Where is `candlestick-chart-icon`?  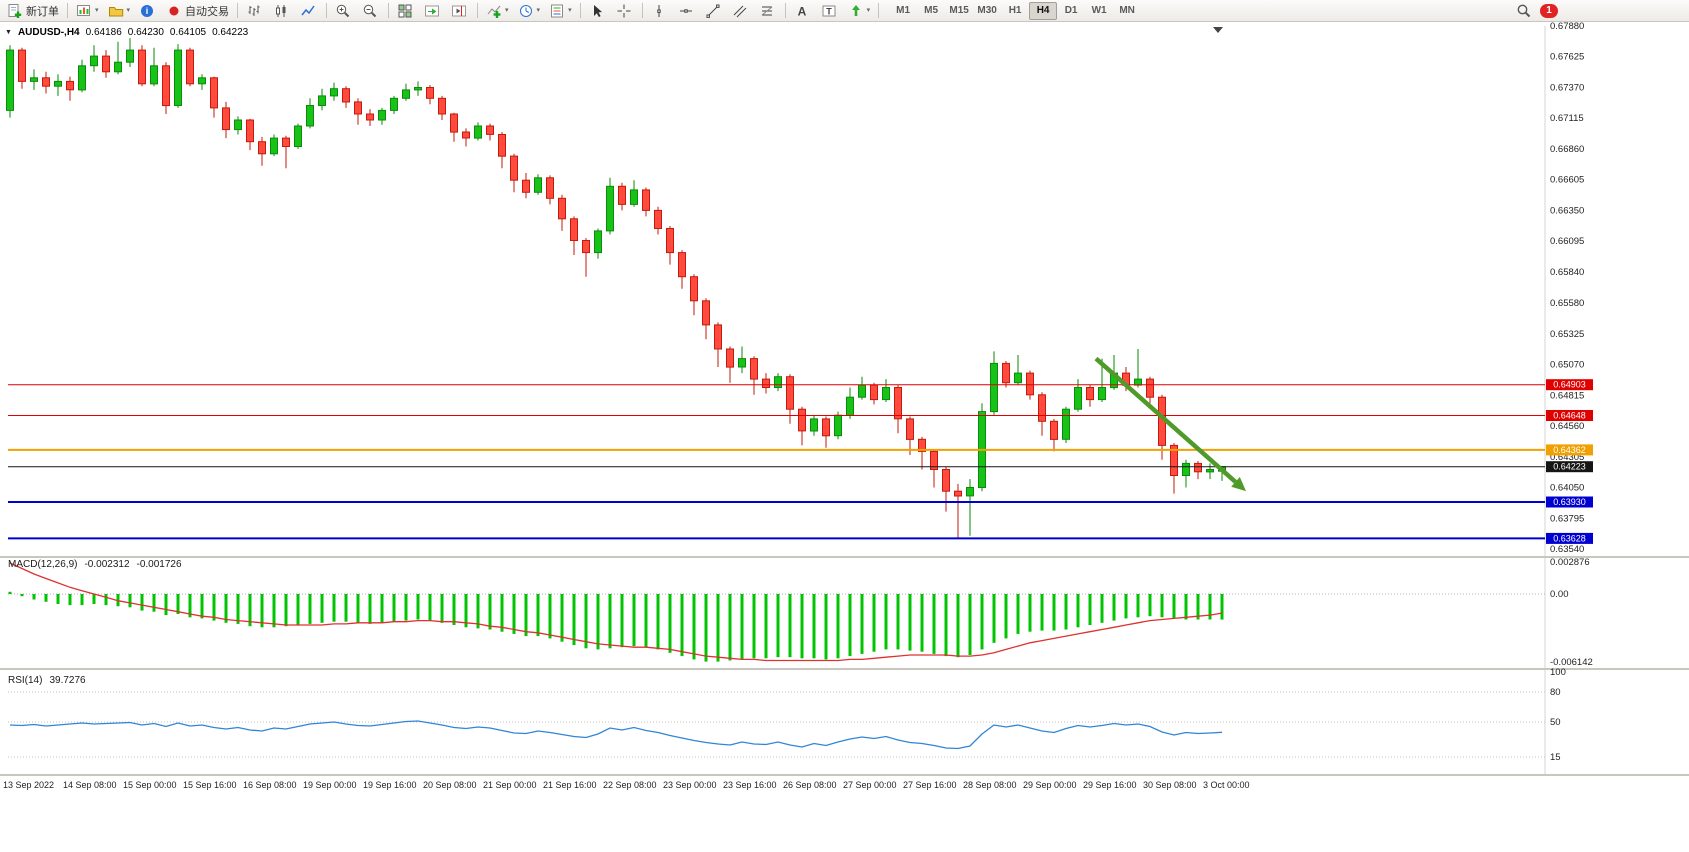
candlestick-chart-icon is located at coordinates (281, 11).